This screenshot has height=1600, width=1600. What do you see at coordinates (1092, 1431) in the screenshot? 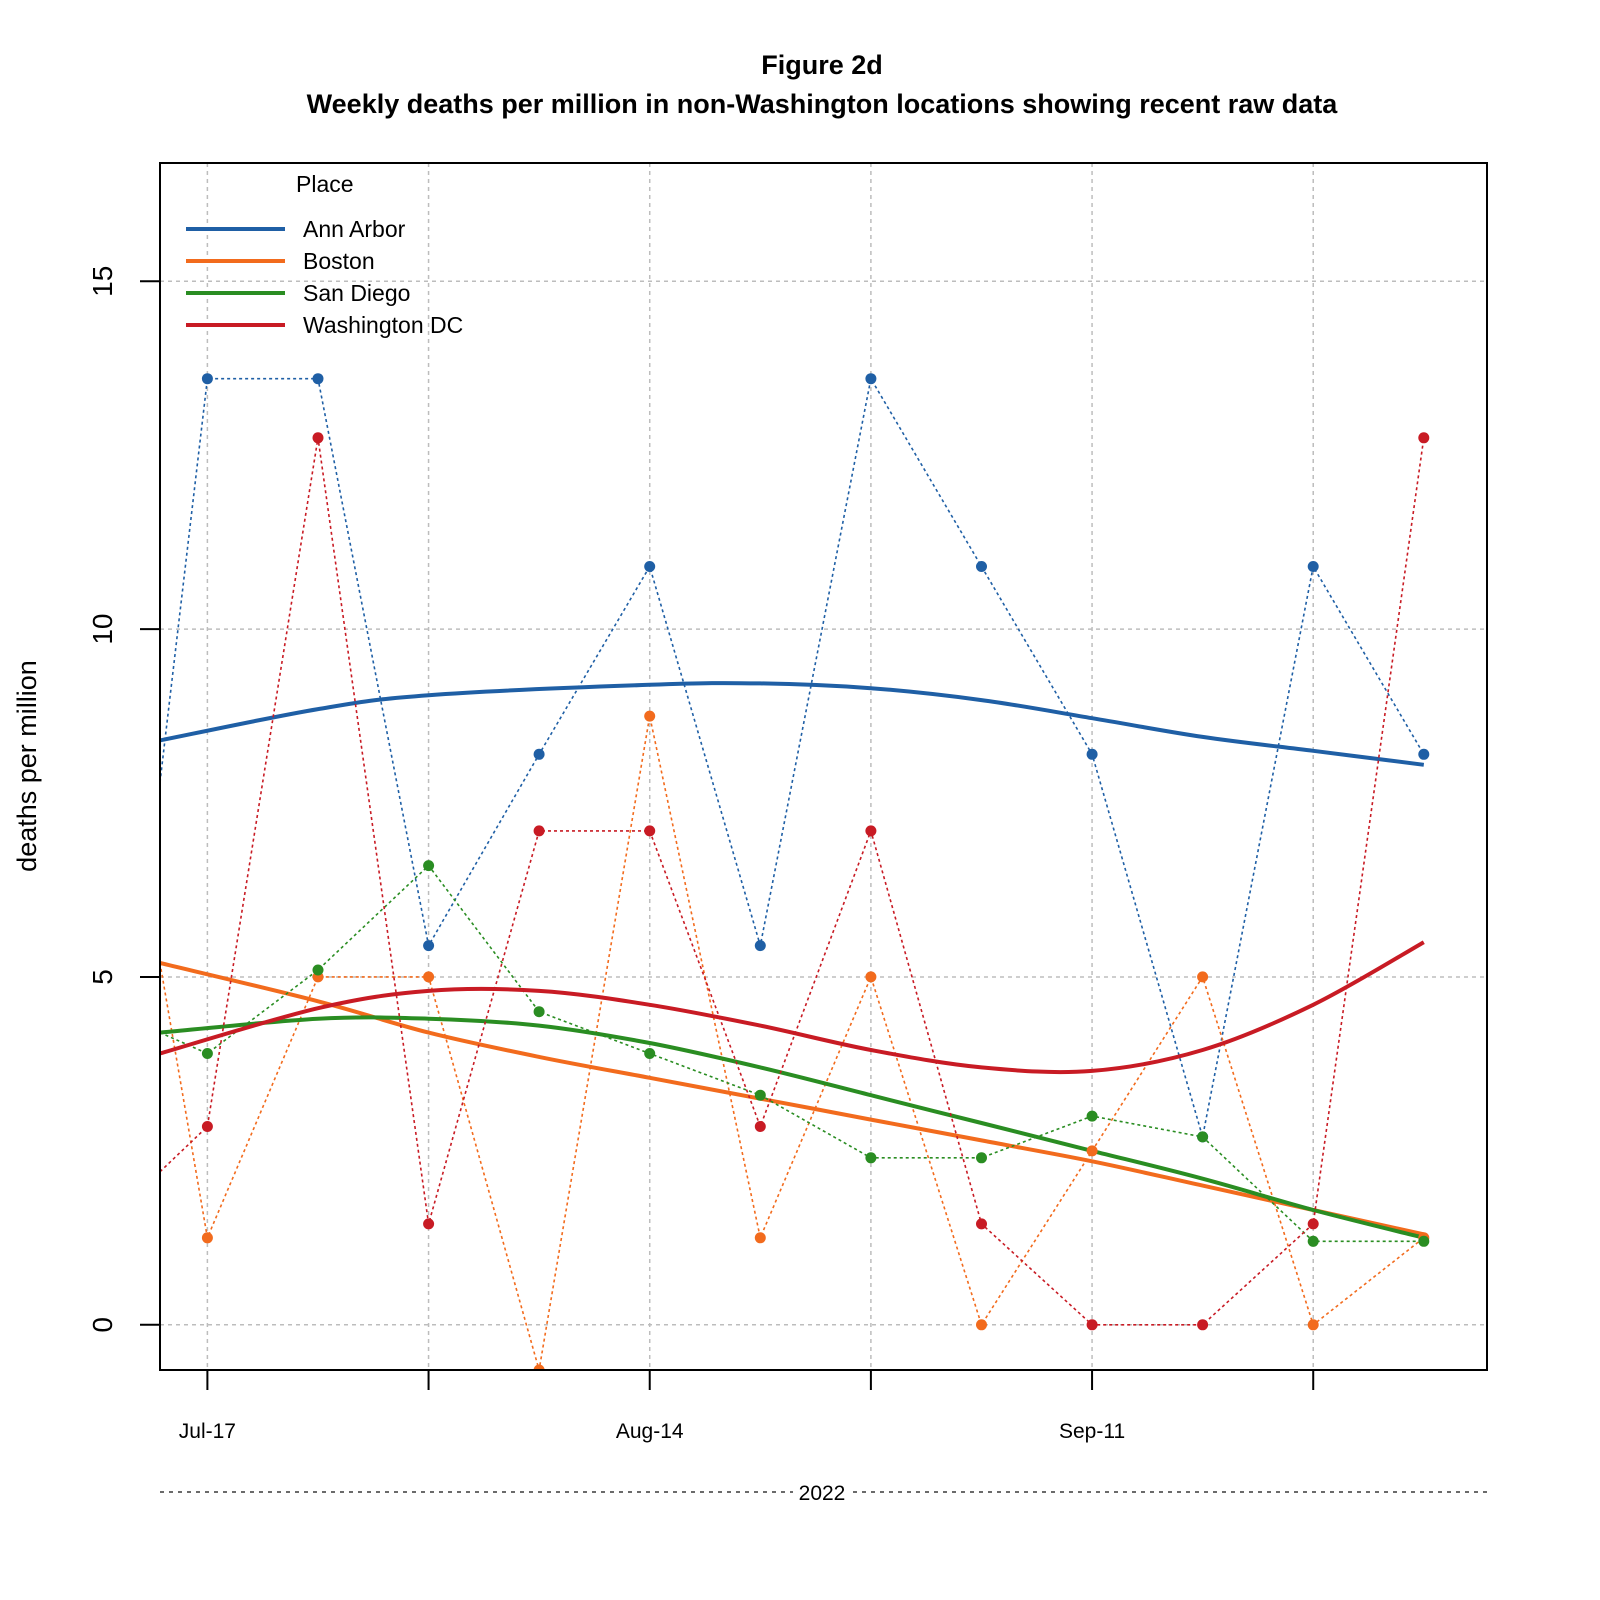
I see `x-tick-label-4: Sep-11` at bounding box center [1092, 1431].